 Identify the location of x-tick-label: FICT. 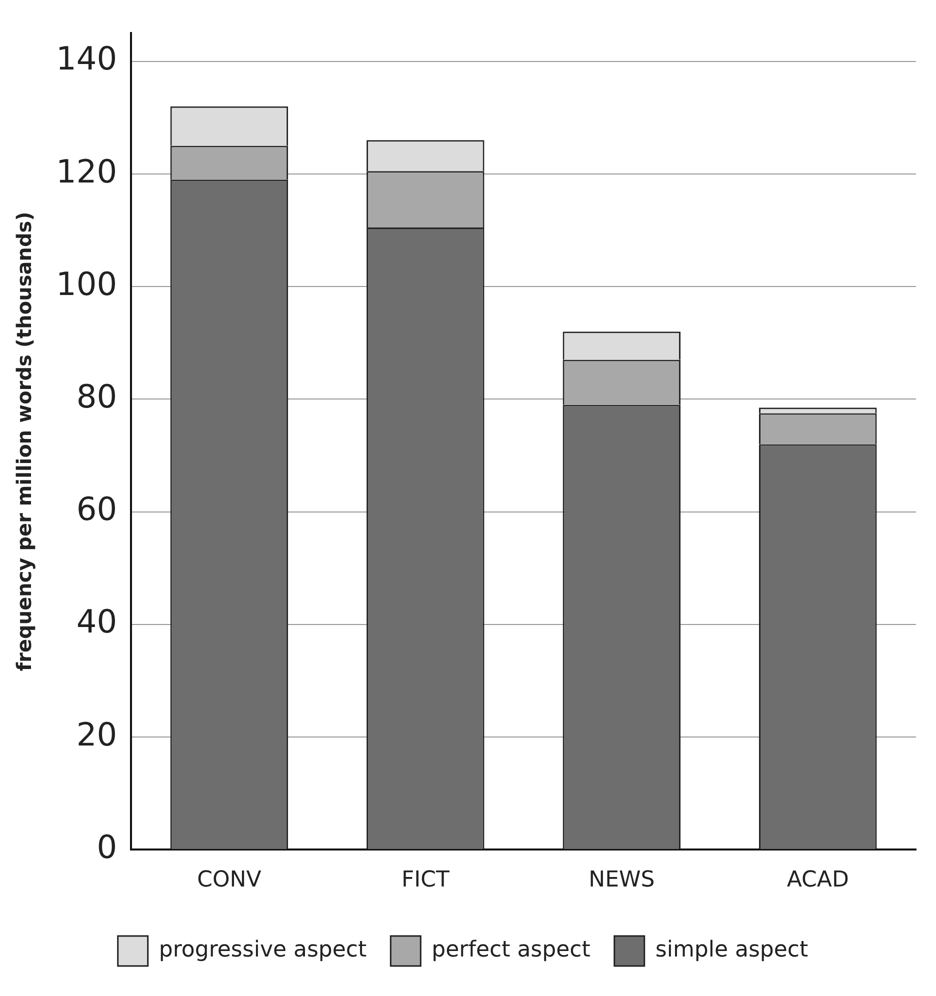
(425, 880).